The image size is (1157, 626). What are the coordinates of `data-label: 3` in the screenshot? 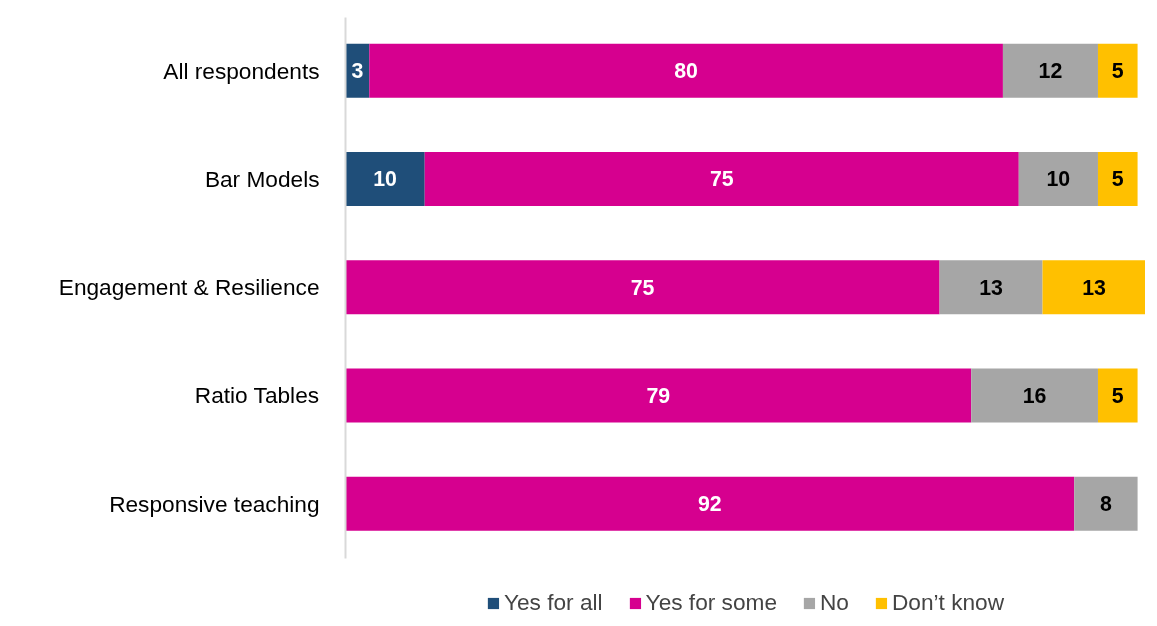 It's located at (357, 71).